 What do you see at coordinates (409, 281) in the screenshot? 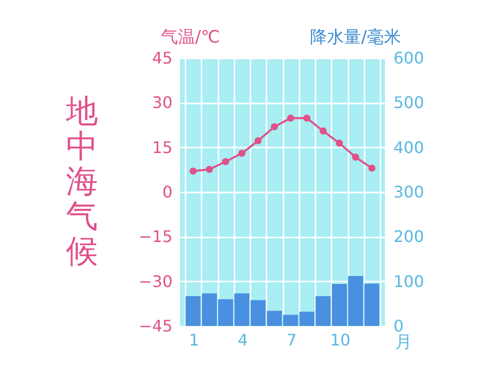
I see `y2-tick-label: 100` at bounding box center [409, 281].